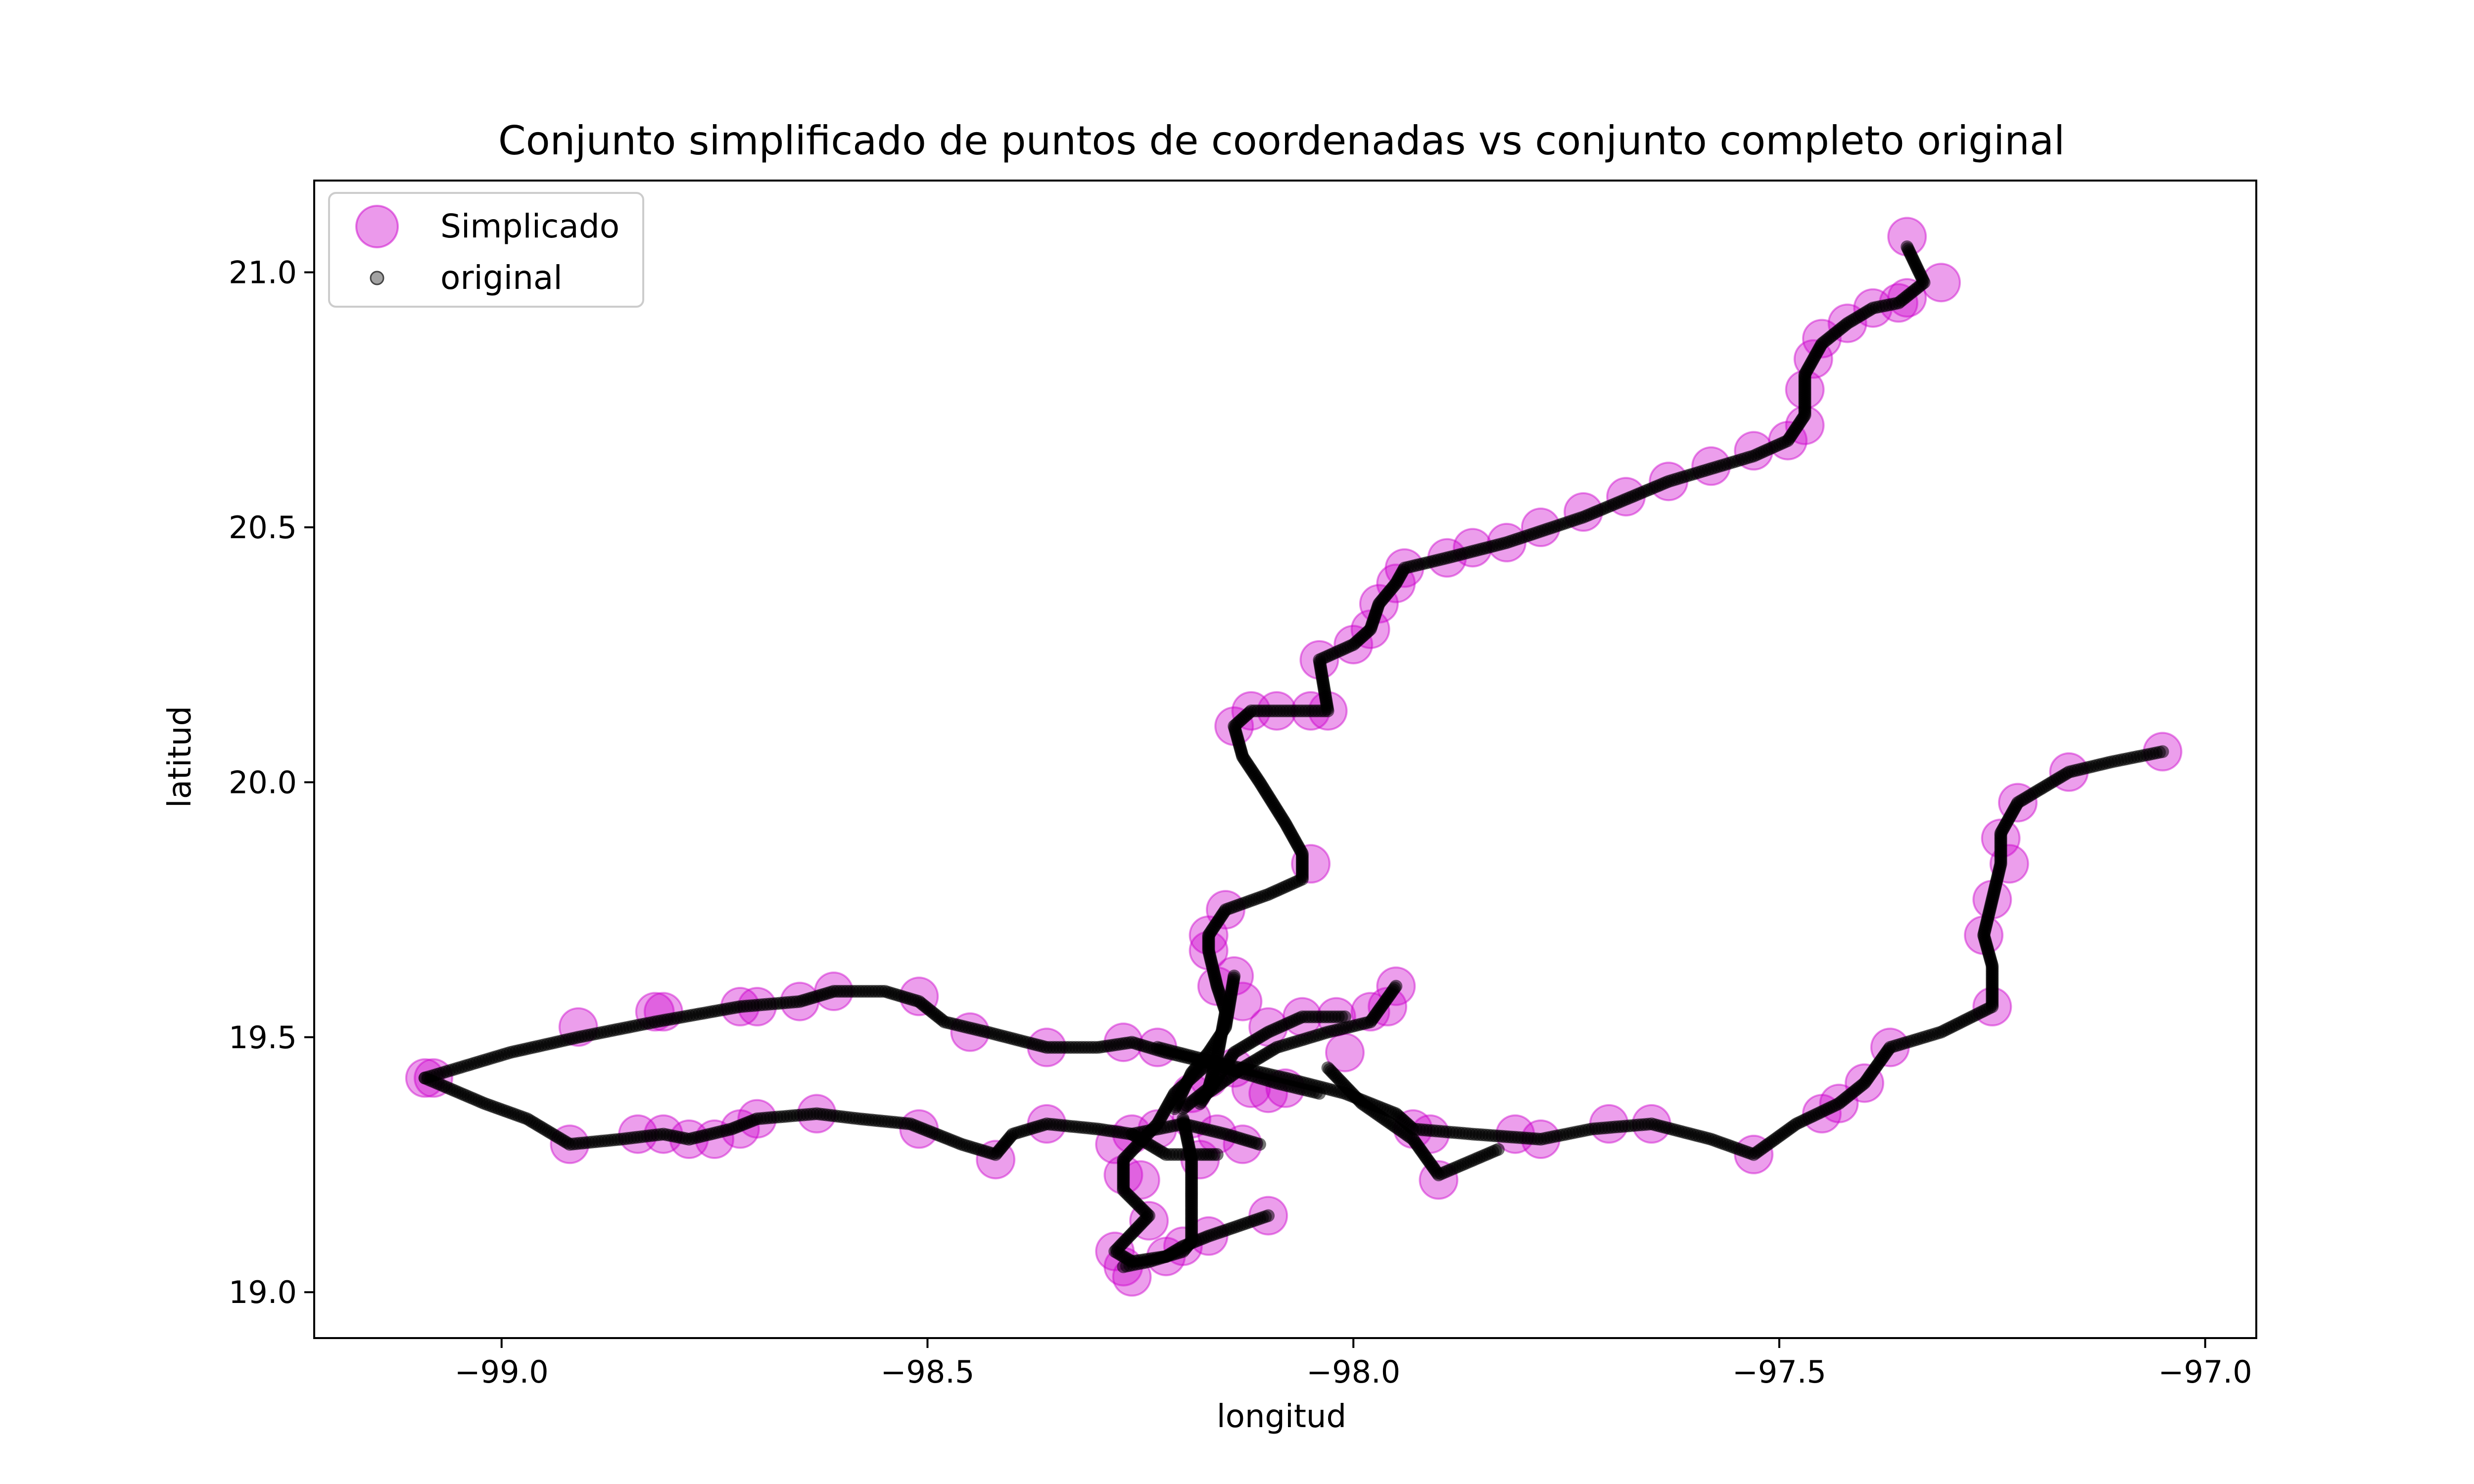 This screenshot has width=2474, height=1484. I want to click on legend-marker-simplicado, so click(377, 226).